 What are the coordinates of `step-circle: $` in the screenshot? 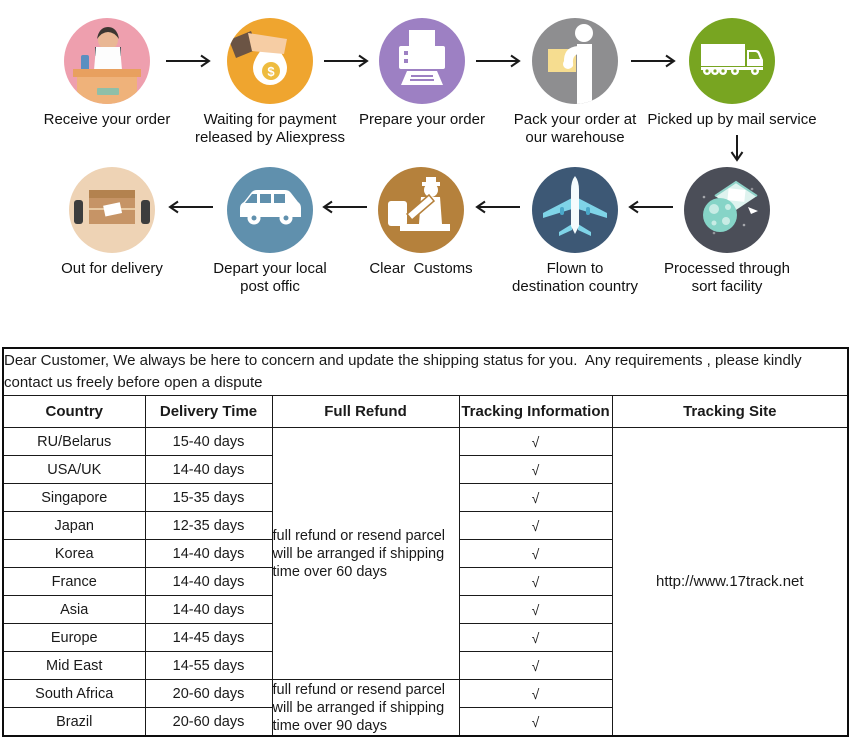 It's located at (270, 61).